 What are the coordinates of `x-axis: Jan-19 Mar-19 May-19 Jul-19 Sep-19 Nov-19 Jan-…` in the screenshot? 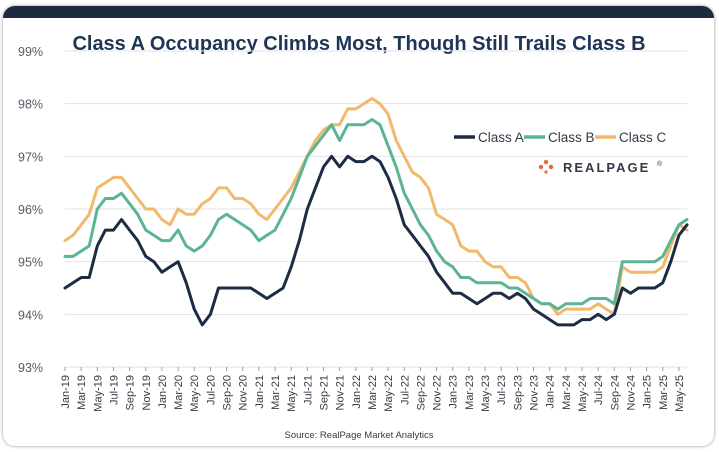 It's located at (373, 393).